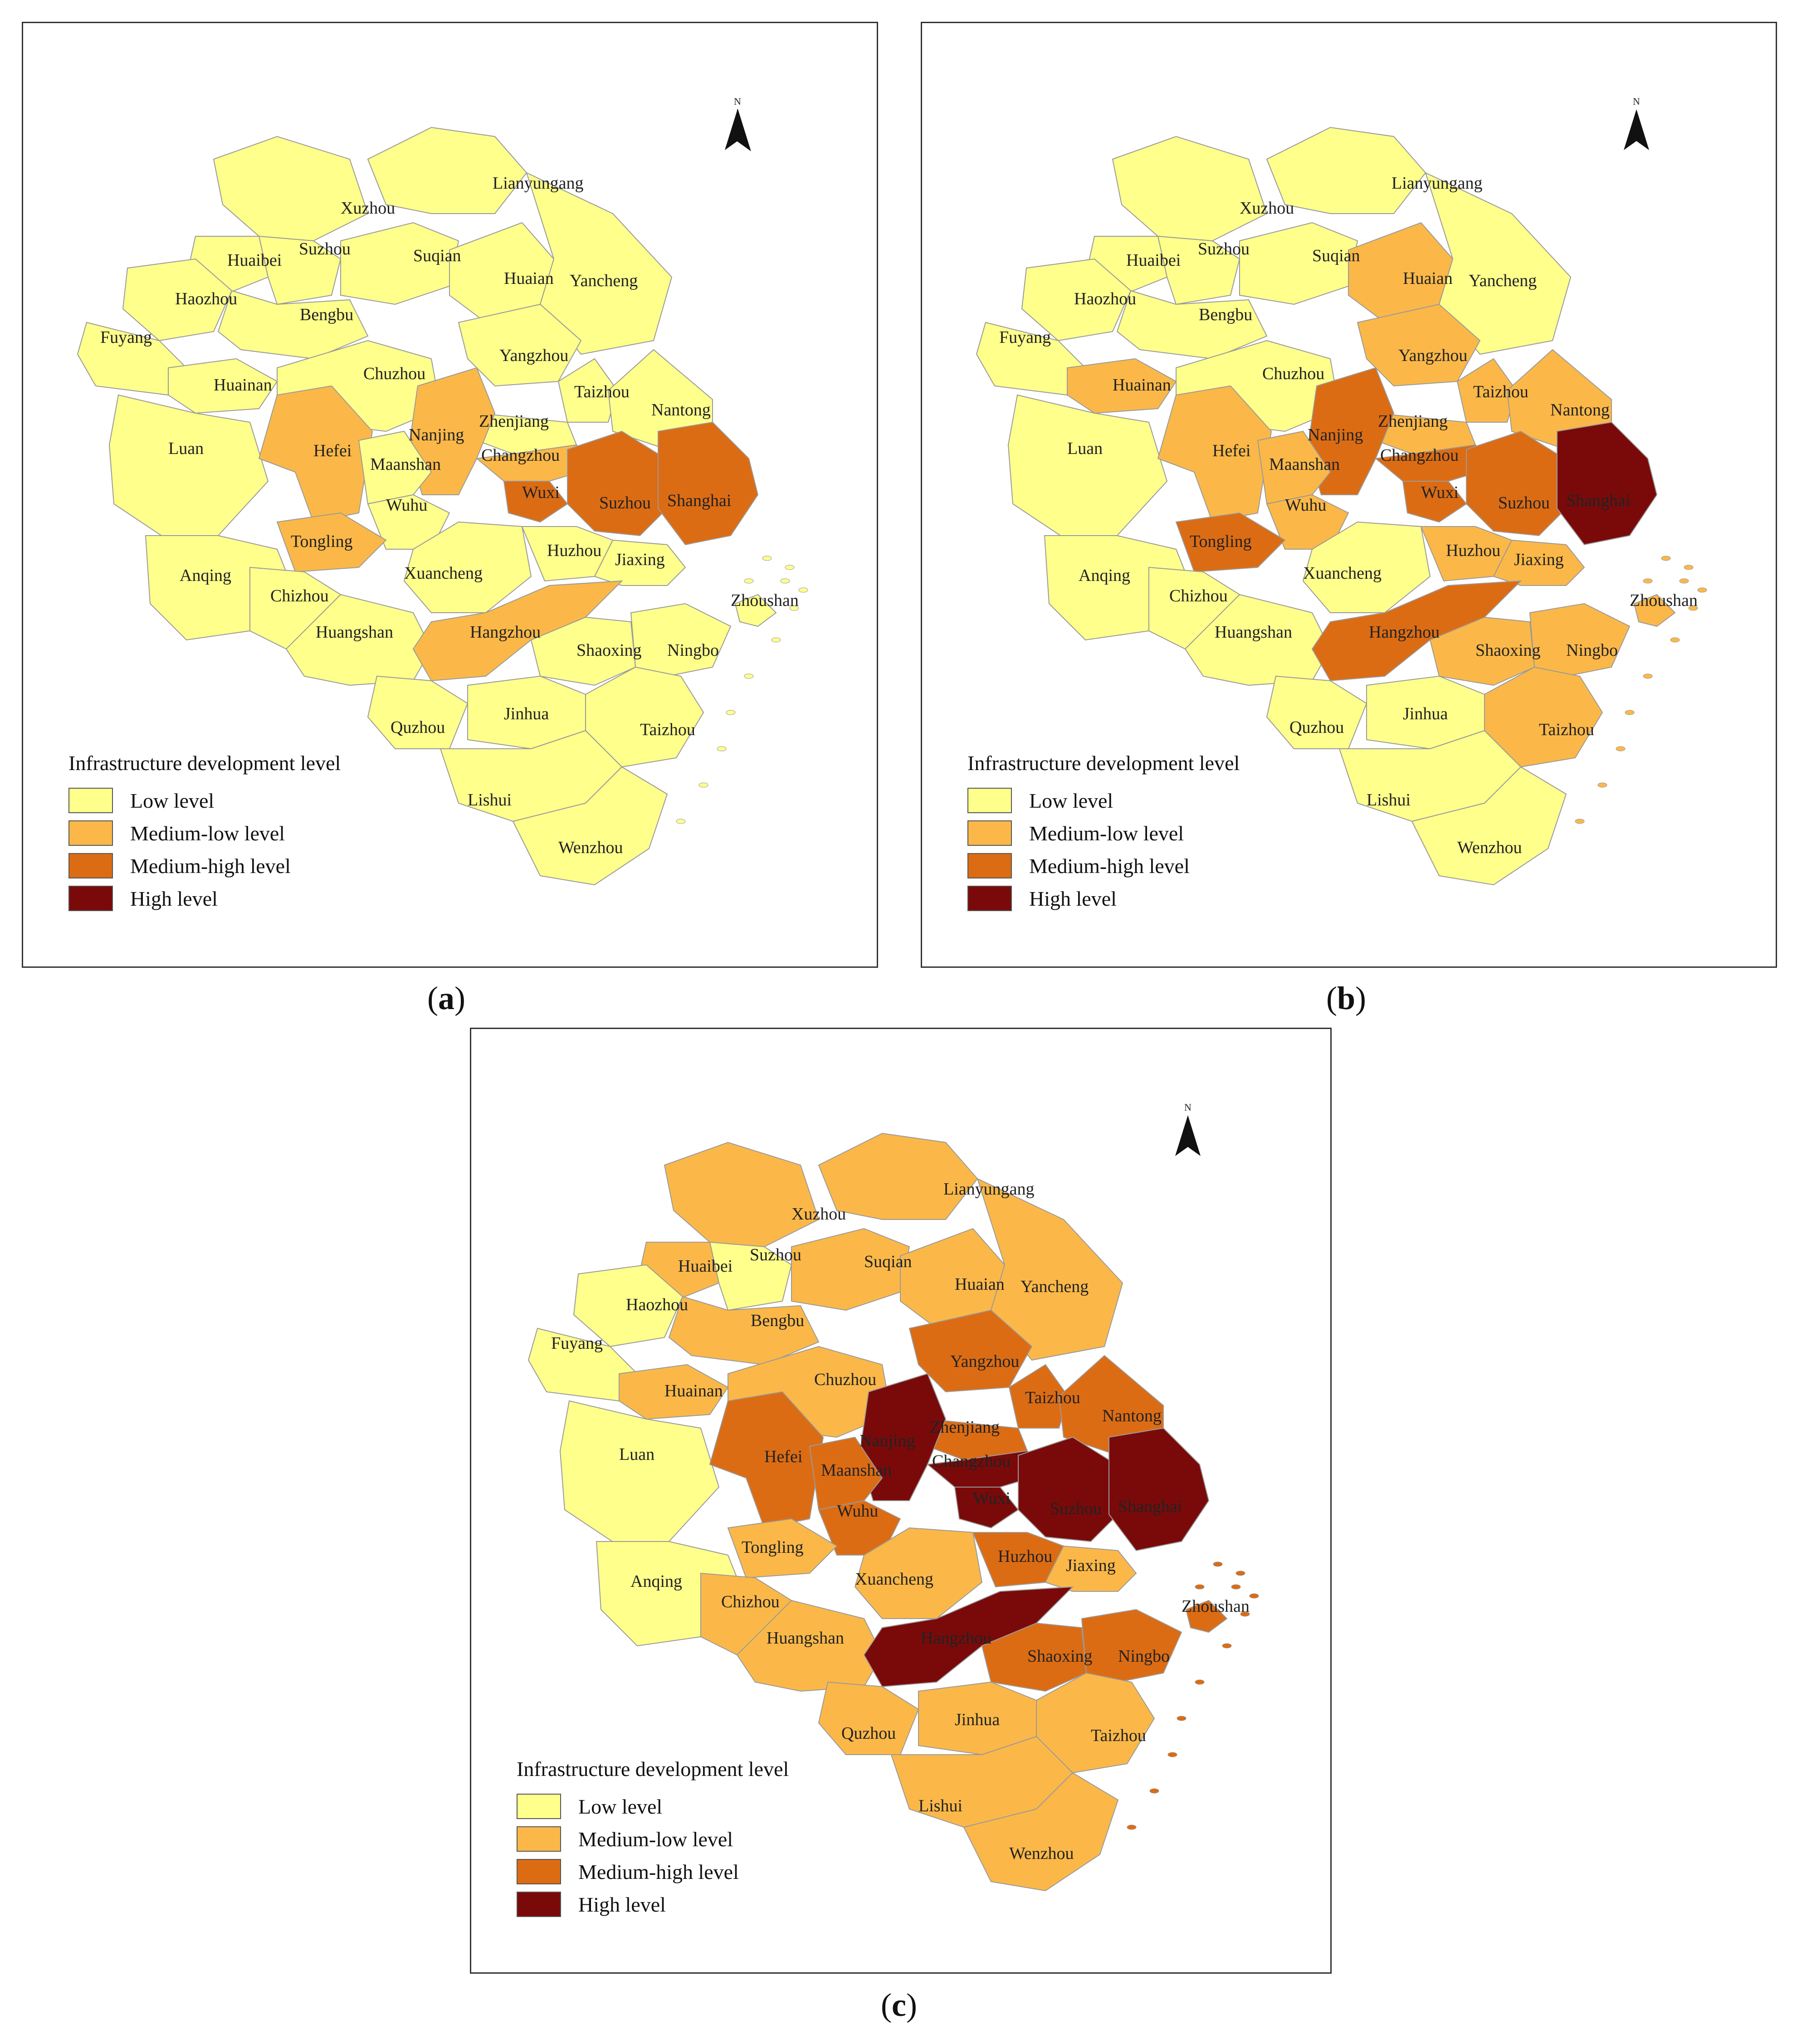 The width and height of the screenshot is (1797, 2044). I want to click on region-quzhou, so click(1316, 712).